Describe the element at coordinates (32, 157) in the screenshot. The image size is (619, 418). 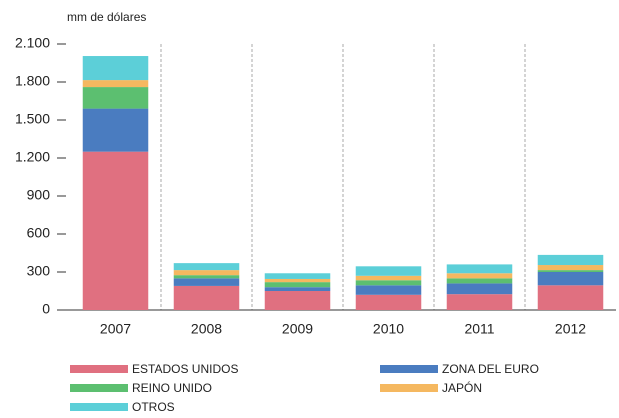
I see `y-tick-label: 1.200` at that location.